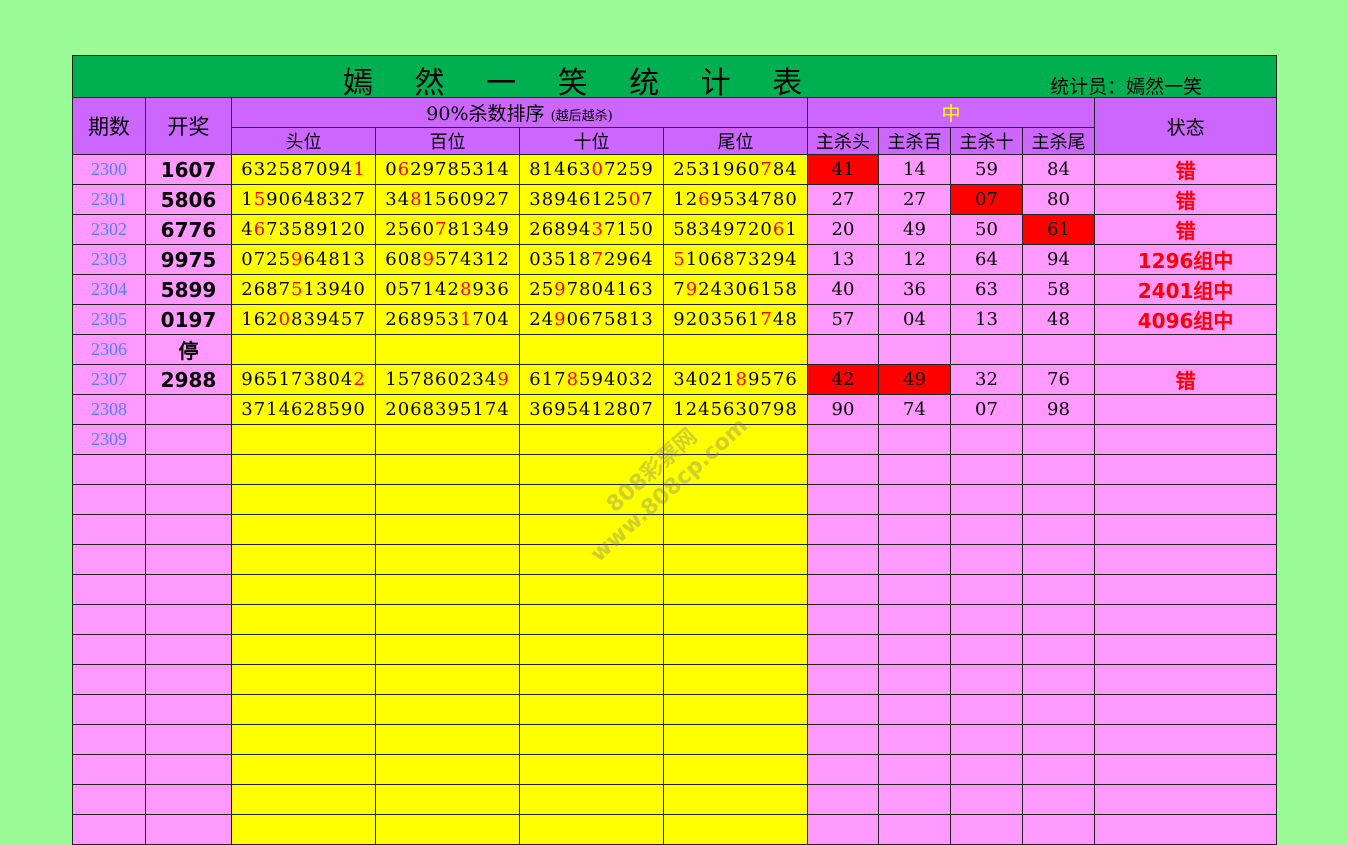  Describe the element at coordinates (735, 289) in the screenshot. I see `kill-sequence-cell: 7924306158` at that location.